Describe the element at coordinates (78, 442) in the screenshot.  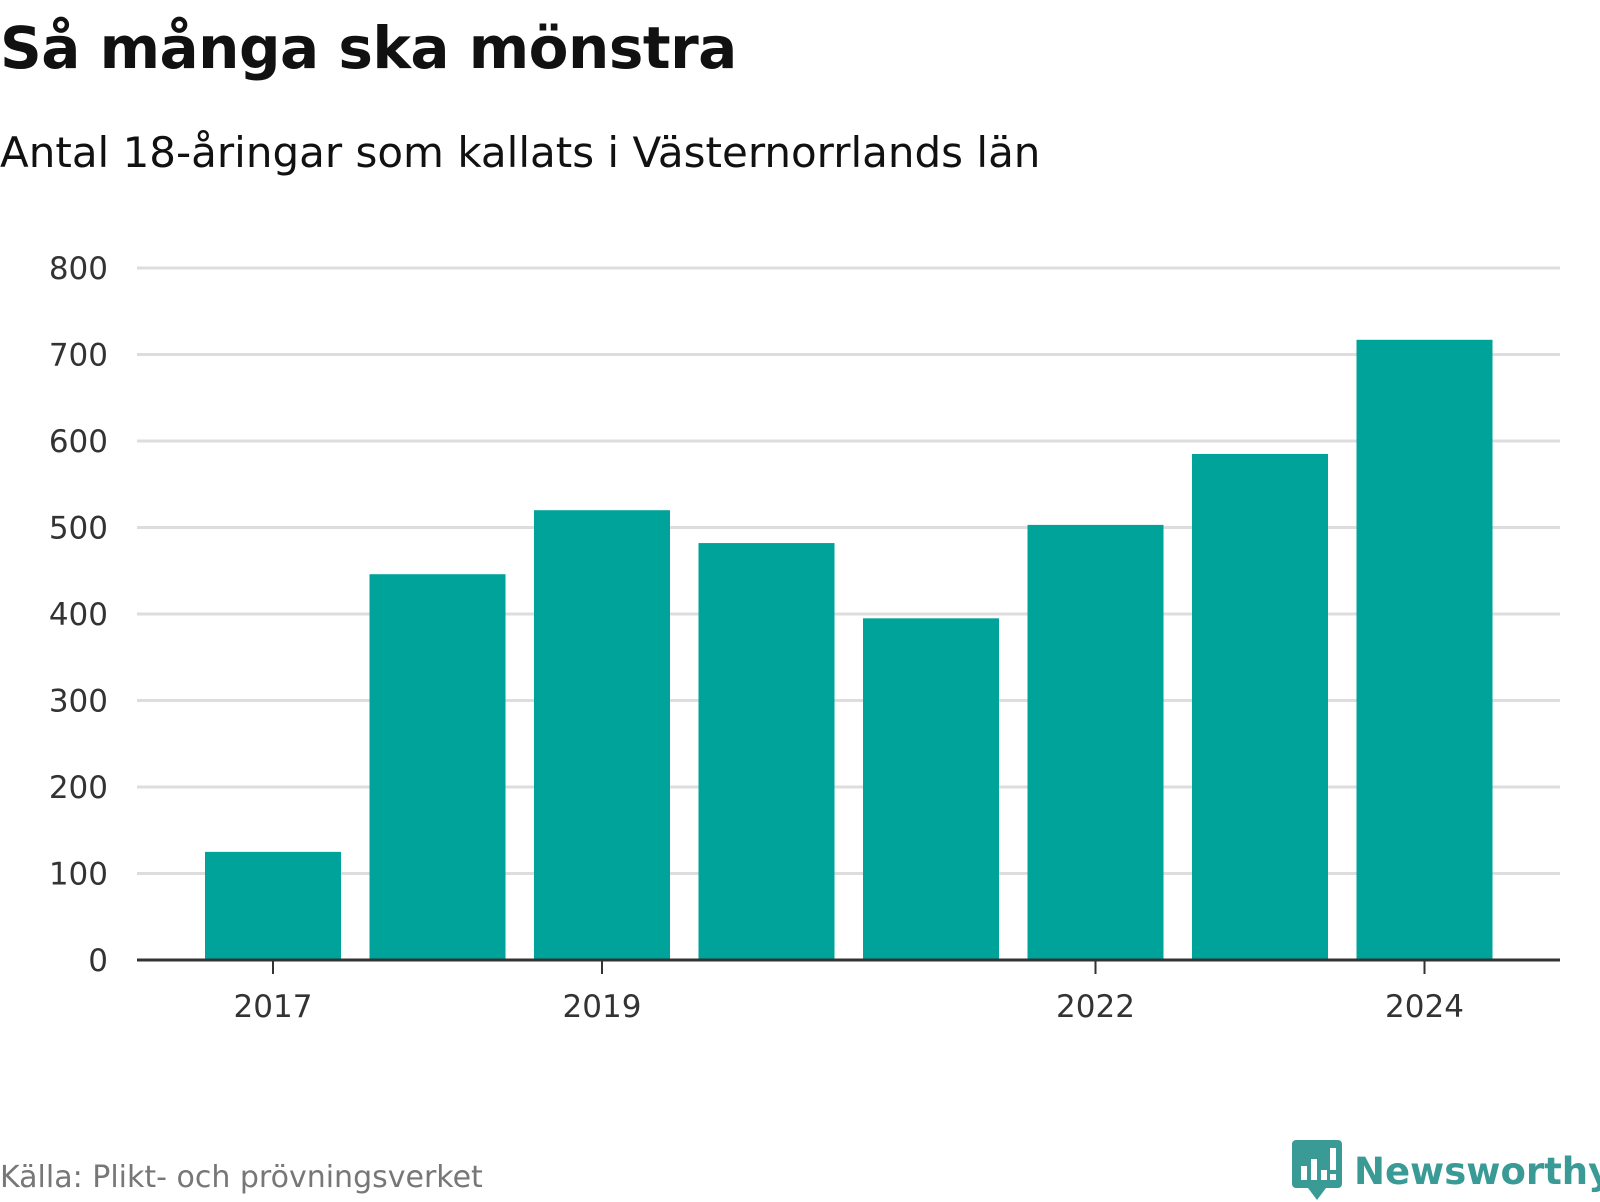
I see `y-tick-label: 600` at that location.